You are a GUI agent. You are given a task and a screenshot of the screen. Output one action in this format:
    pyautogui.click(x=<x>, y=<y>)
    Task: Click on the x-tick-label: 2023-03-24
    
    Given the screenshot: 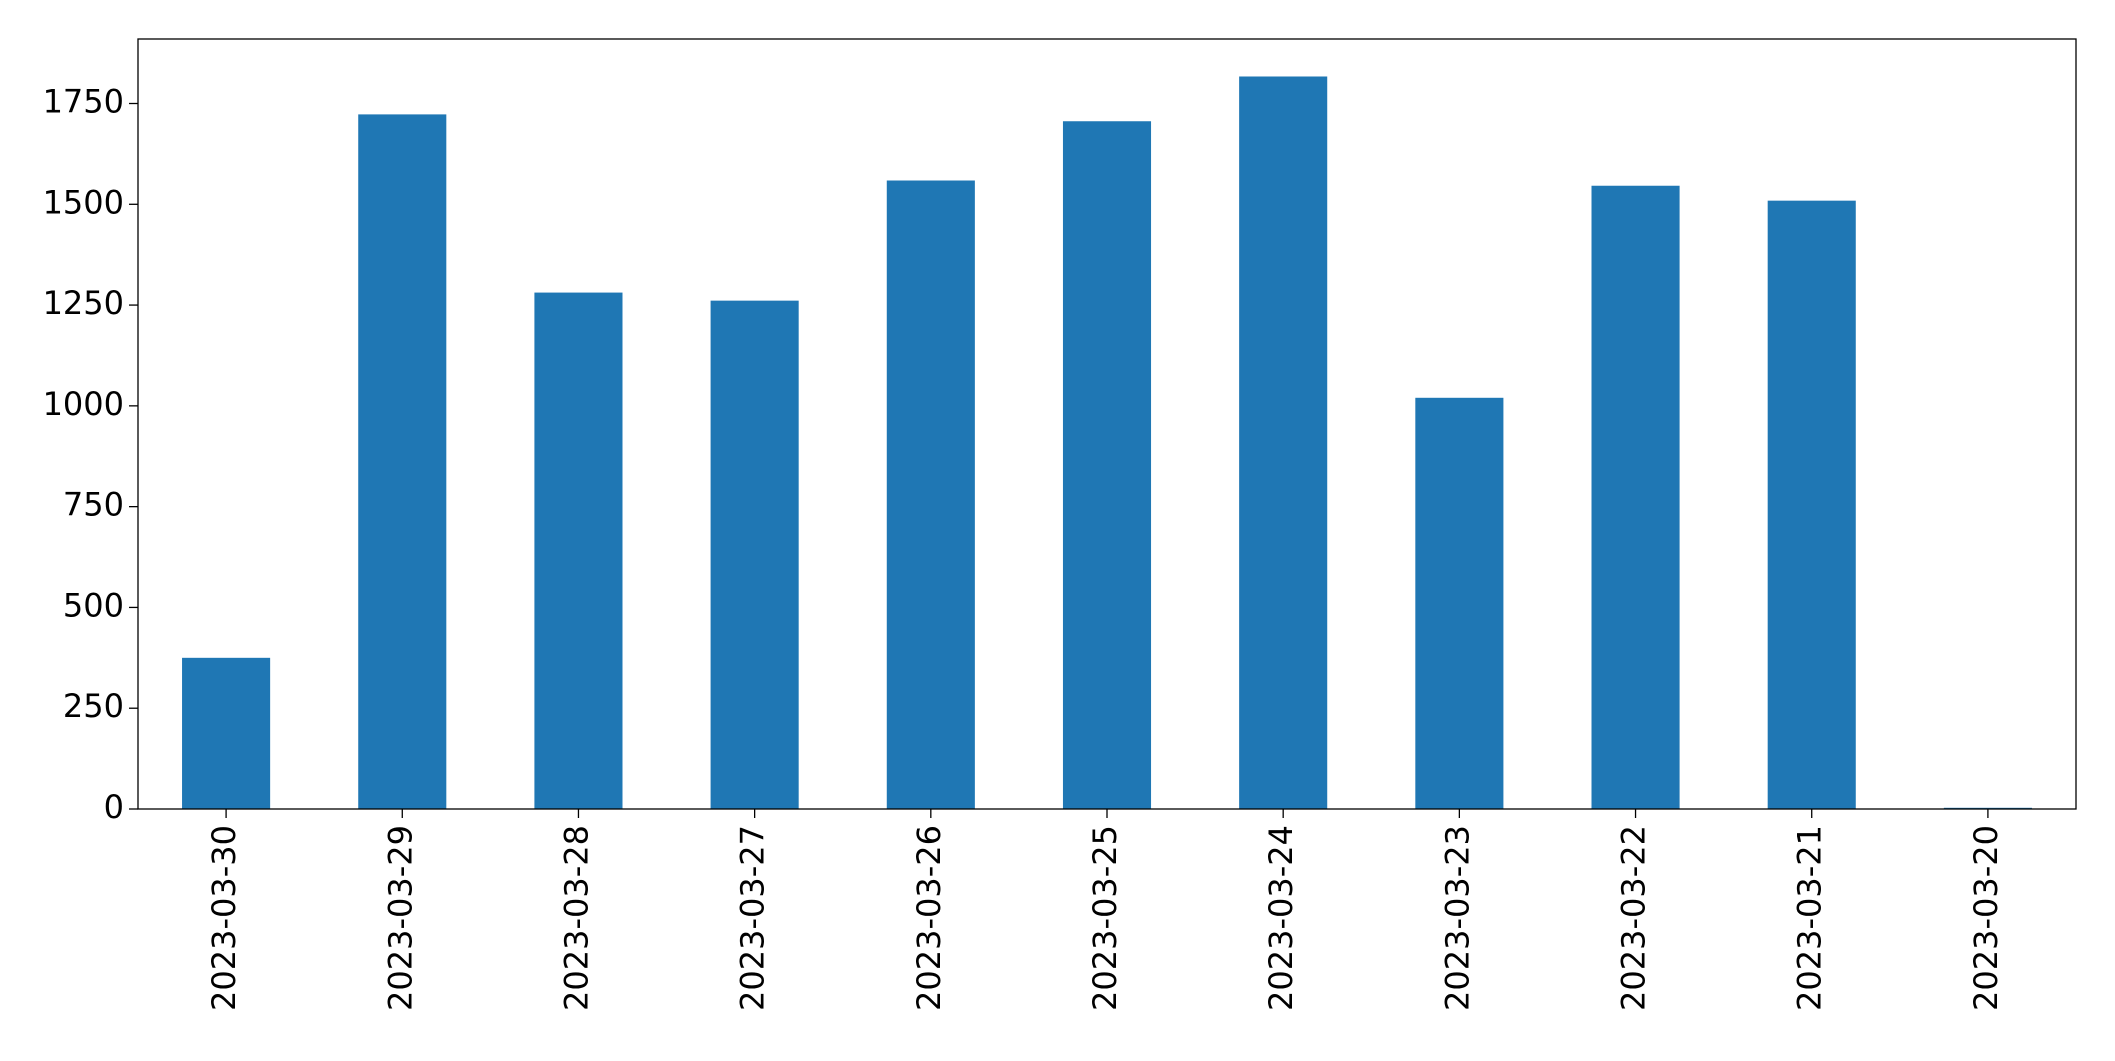 What is the action you would take?
    pyautogui.click(x=1281, y=918)
    